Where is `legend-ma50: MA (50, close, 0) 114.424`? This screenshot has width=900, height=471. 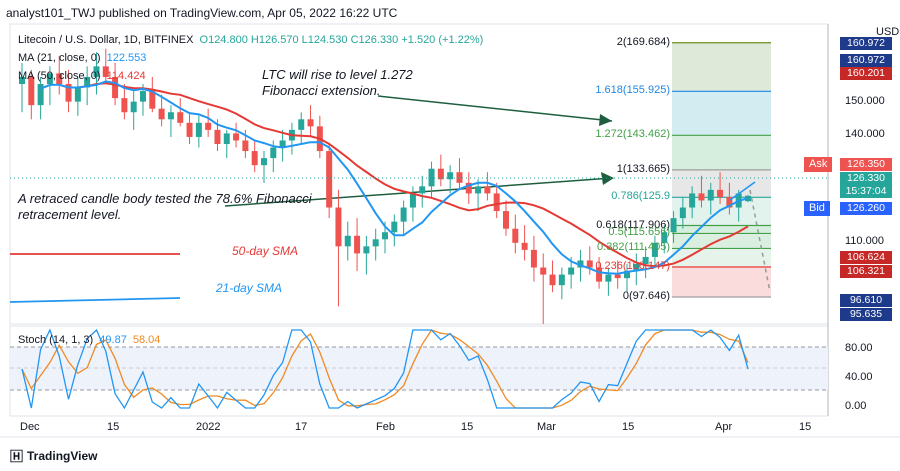
legend-ma50: MA (50, close, 0) 114.424 is located at coordinates (82, 76).